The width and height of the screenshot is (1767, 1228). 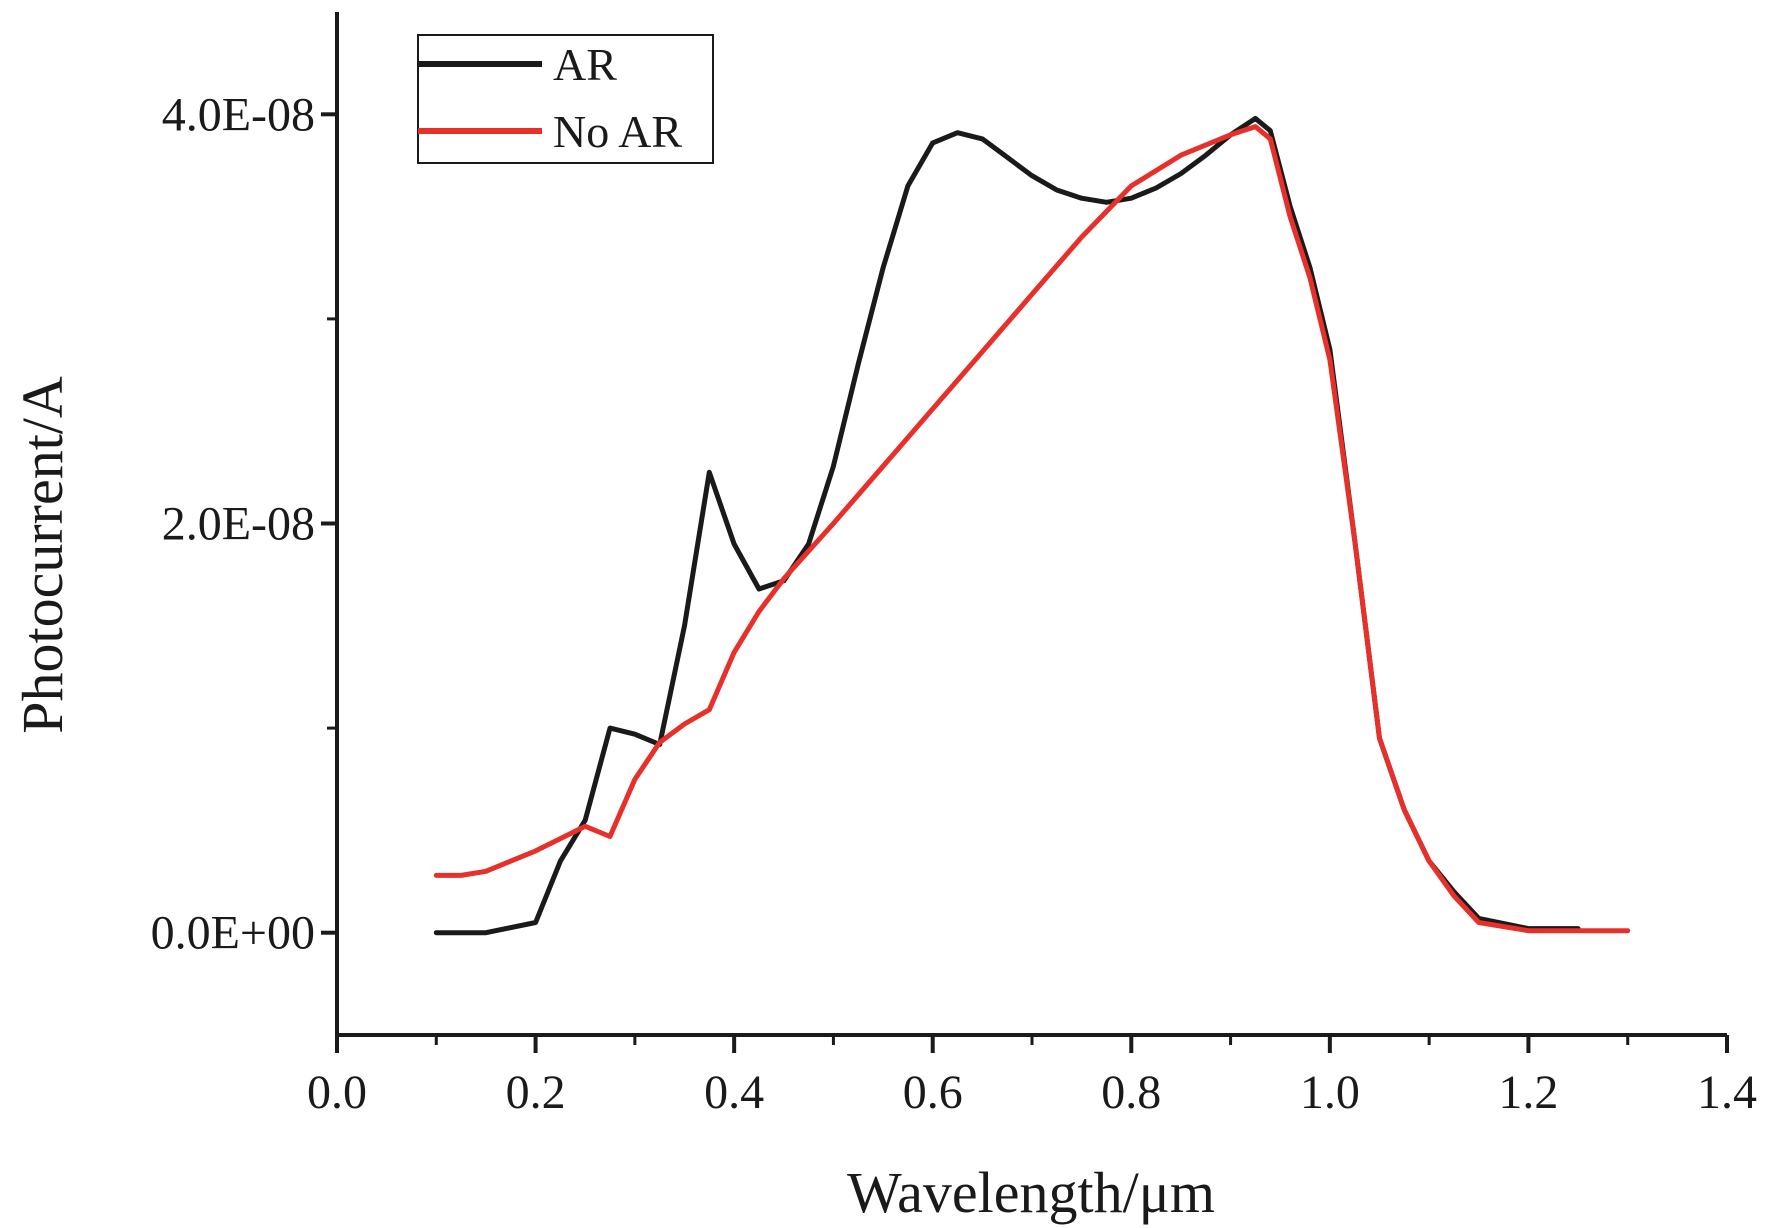 What do you see at coordinates (337, 1092) in the screenshot?
I see `x-tick-label: 0.0` at bounding box center [337, 1092].